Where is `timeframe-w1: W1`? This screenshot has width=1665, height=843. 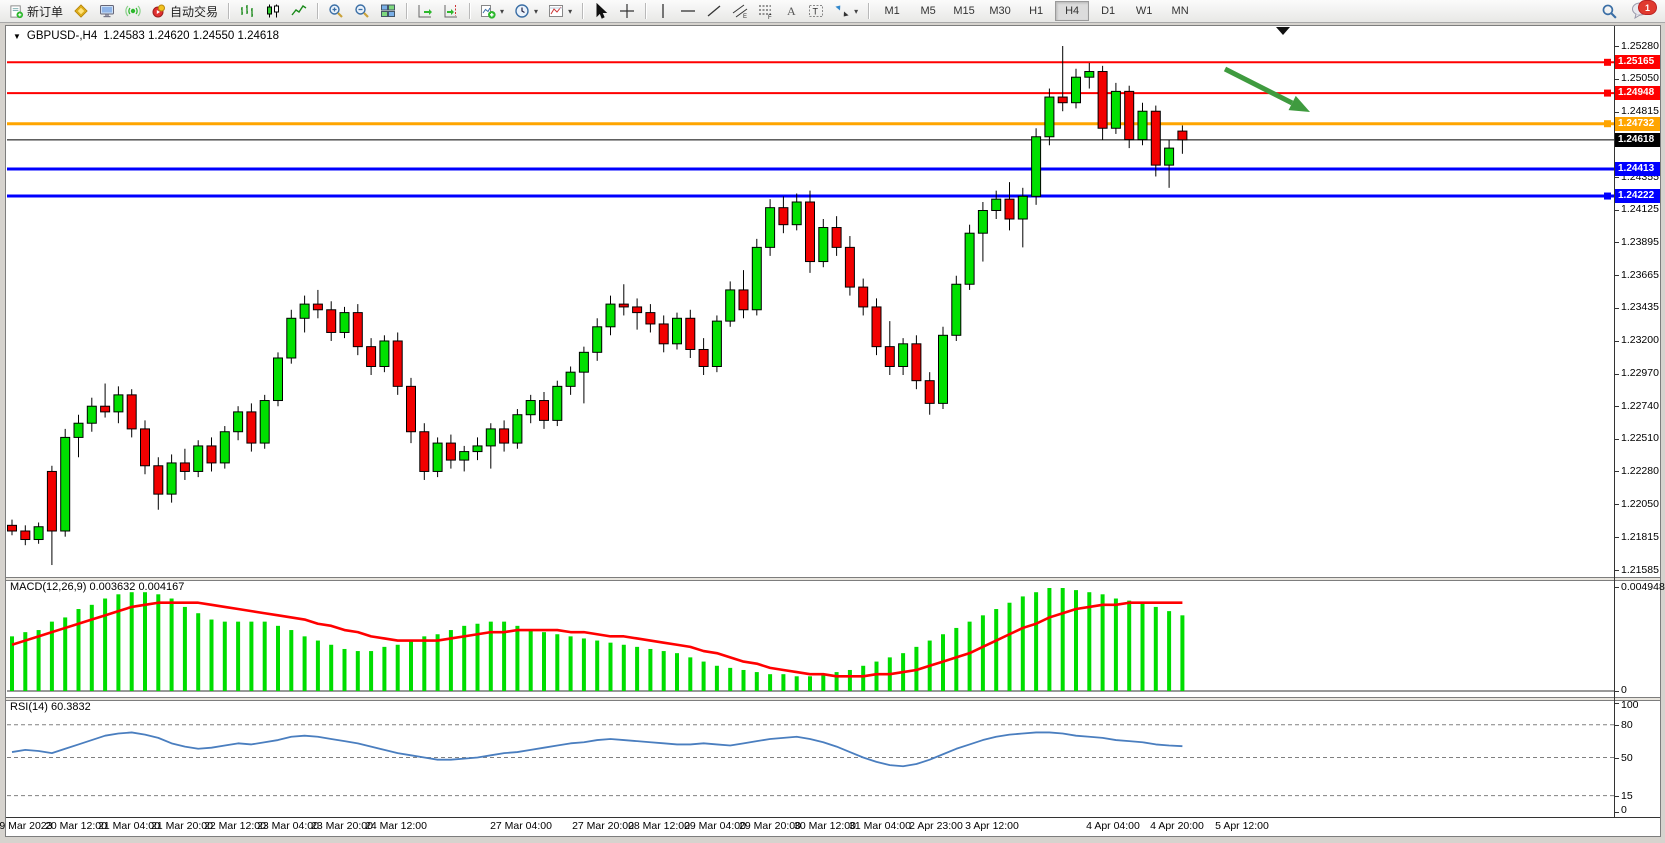
timeframe-w1: W1 is located at coordinates (1144, 11).